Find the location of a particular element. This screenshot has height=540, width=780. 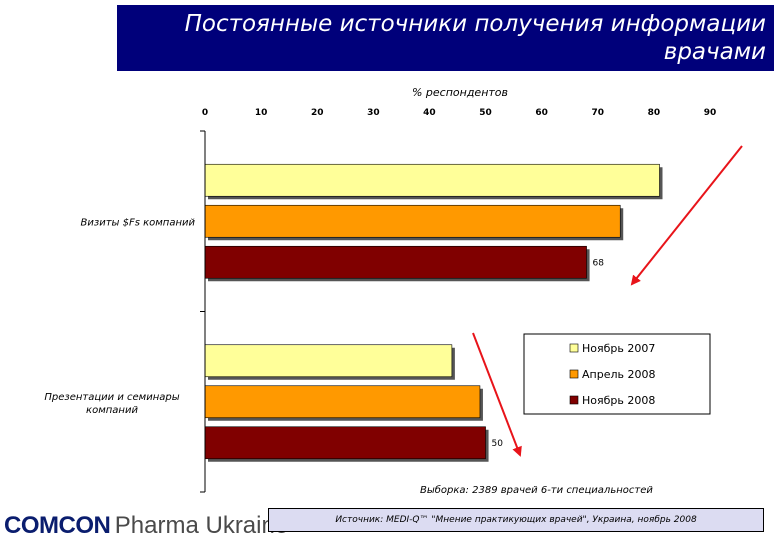

x-tick-label: 50 is located at coordinates (485, 113).